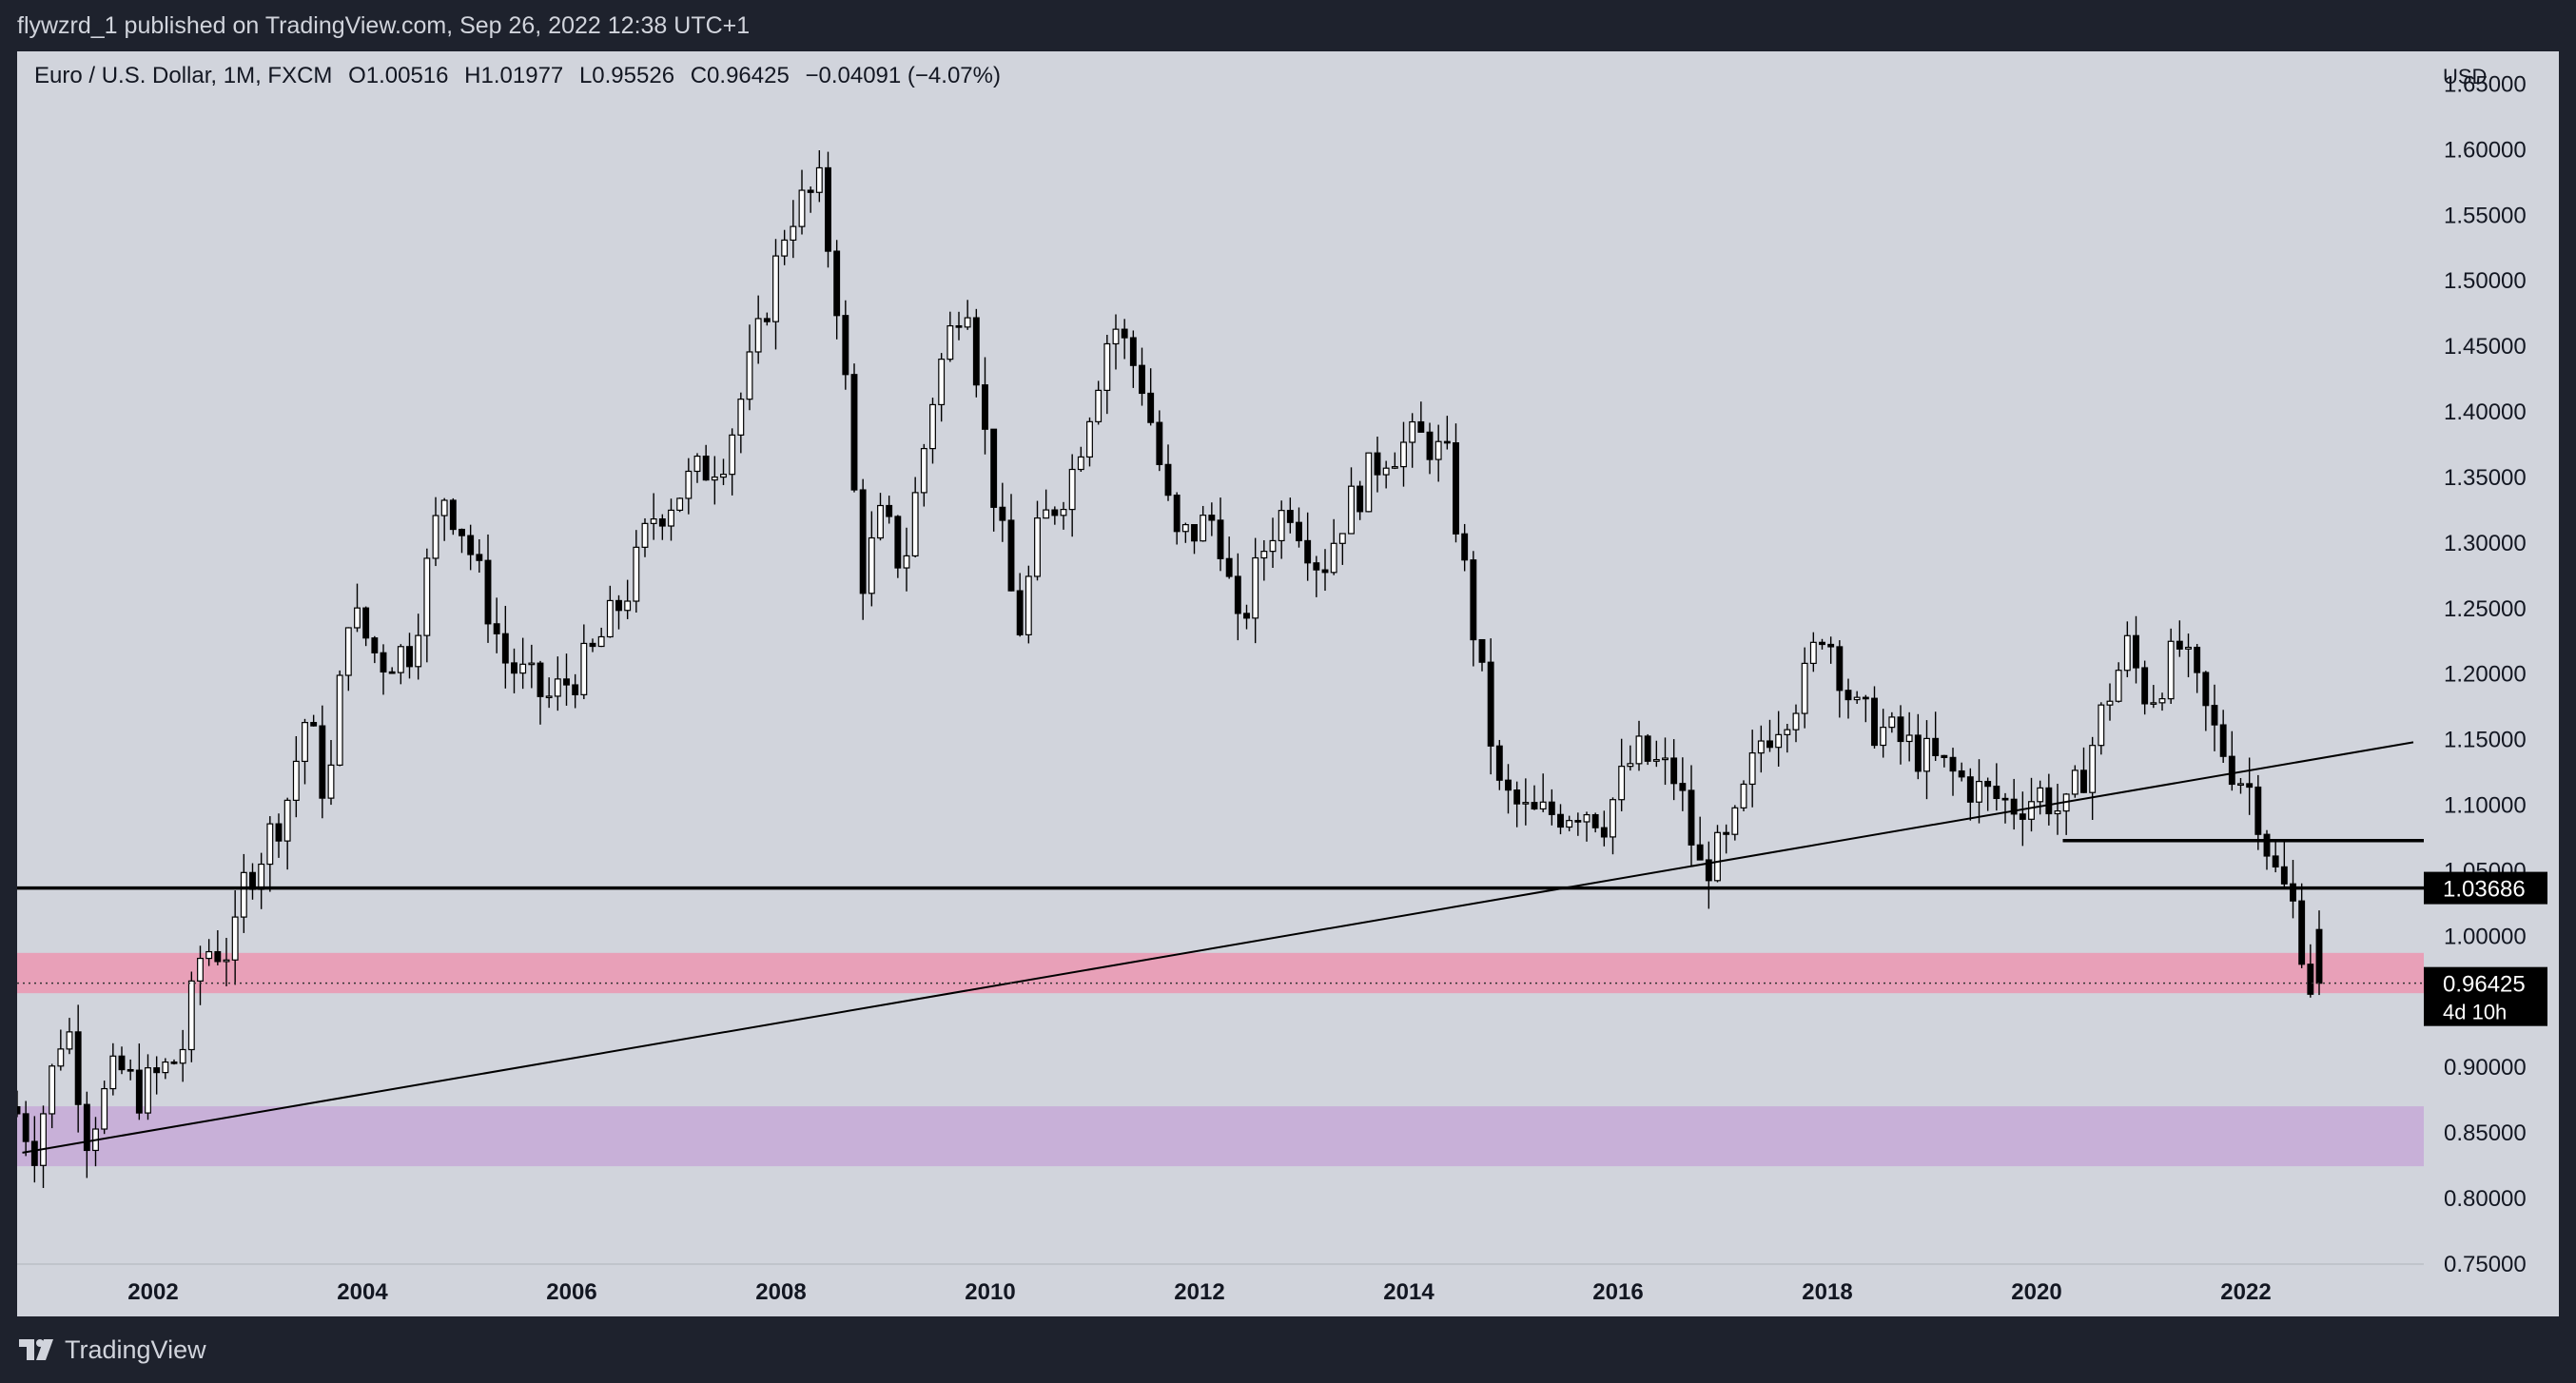  Describe the element at coordinates (2465, 77) in the screenshot. I see `currency-label: USD` at that location.